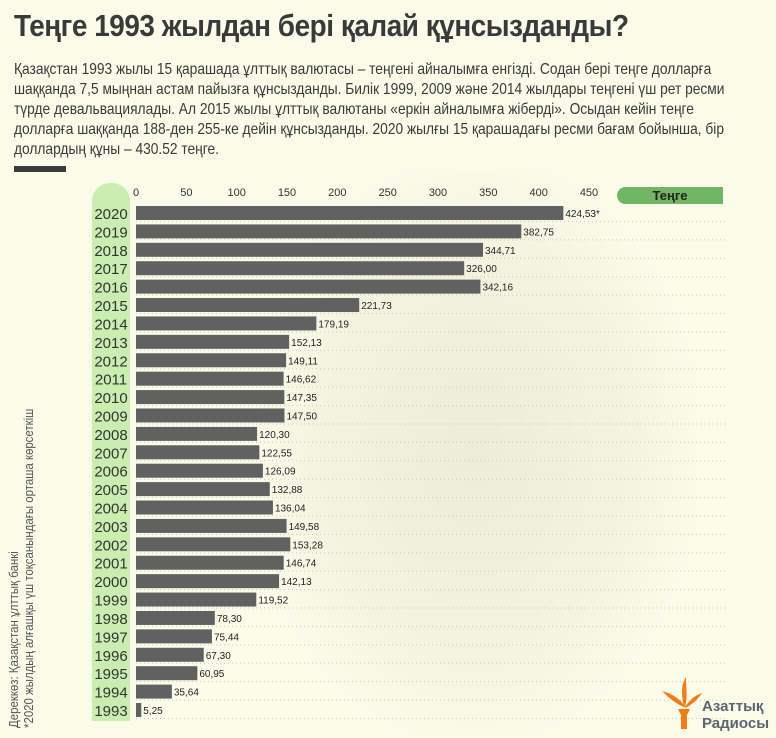  What do you see at coordinates (290, 509) in the screenshot?
I see `value-label: 136,04` at bounding box center [290, 509].